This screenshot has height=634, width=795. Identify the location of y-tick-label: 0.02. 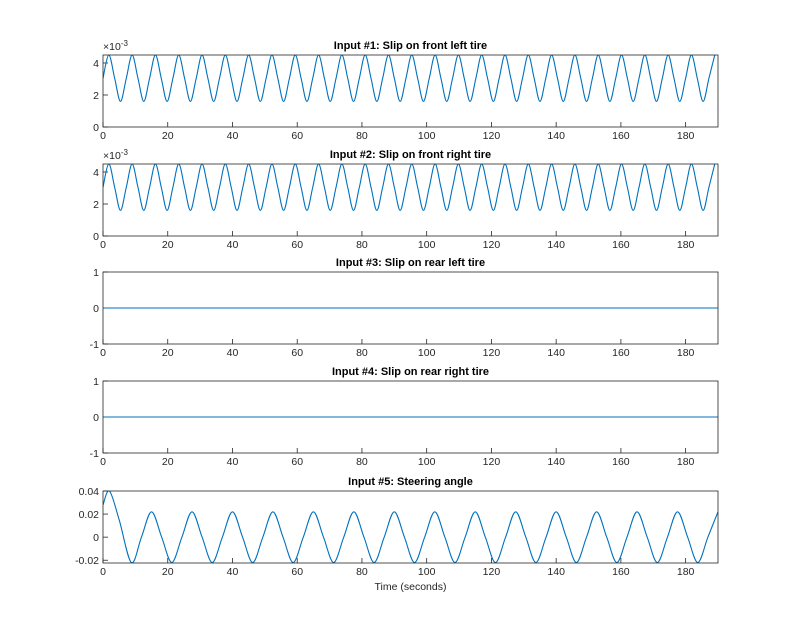
(89, 515).